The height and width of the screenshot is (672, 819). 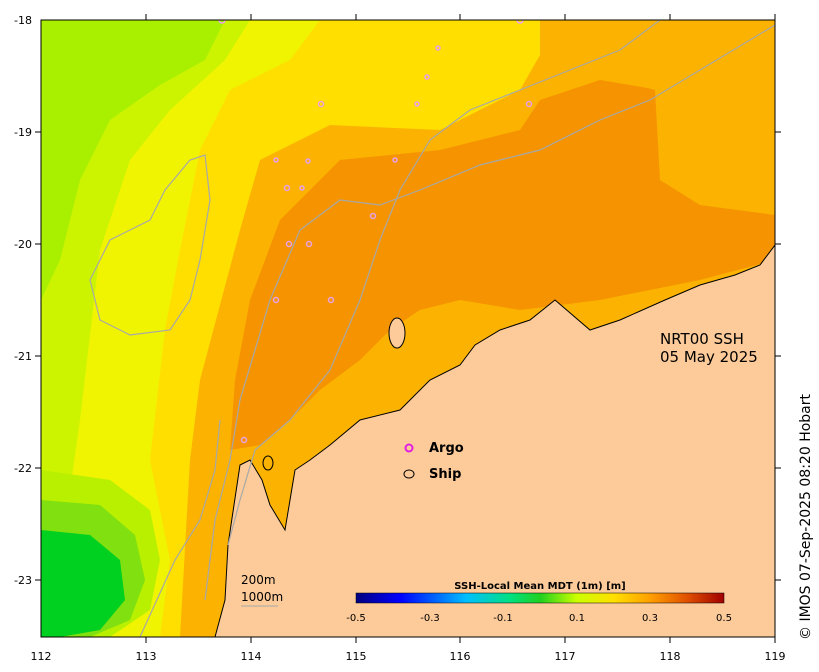 What do you see at coordinates (775, 656) in the screenshot?
I see `x-tick-label: 119` at bounding box center [775, 656].